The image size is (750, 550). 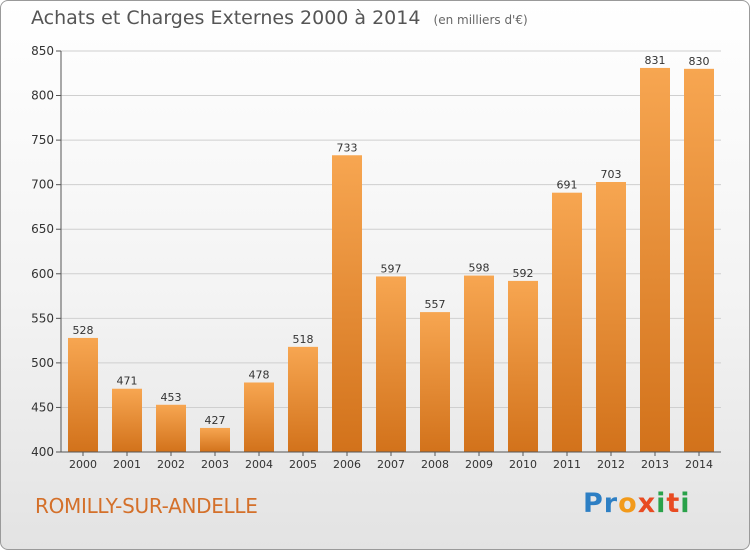 I want to click on chart-title-text: Achats et Charges Externes 2000 à 2014, so click(x=226, y=18).